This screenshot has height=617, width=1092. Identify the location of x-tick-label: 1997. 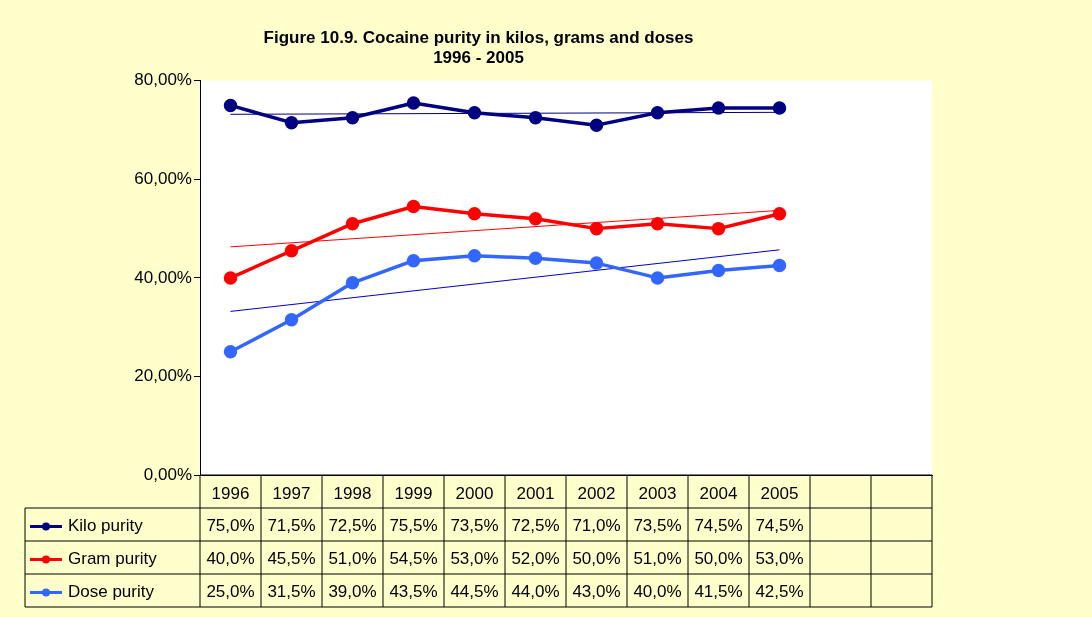
(291, 493).